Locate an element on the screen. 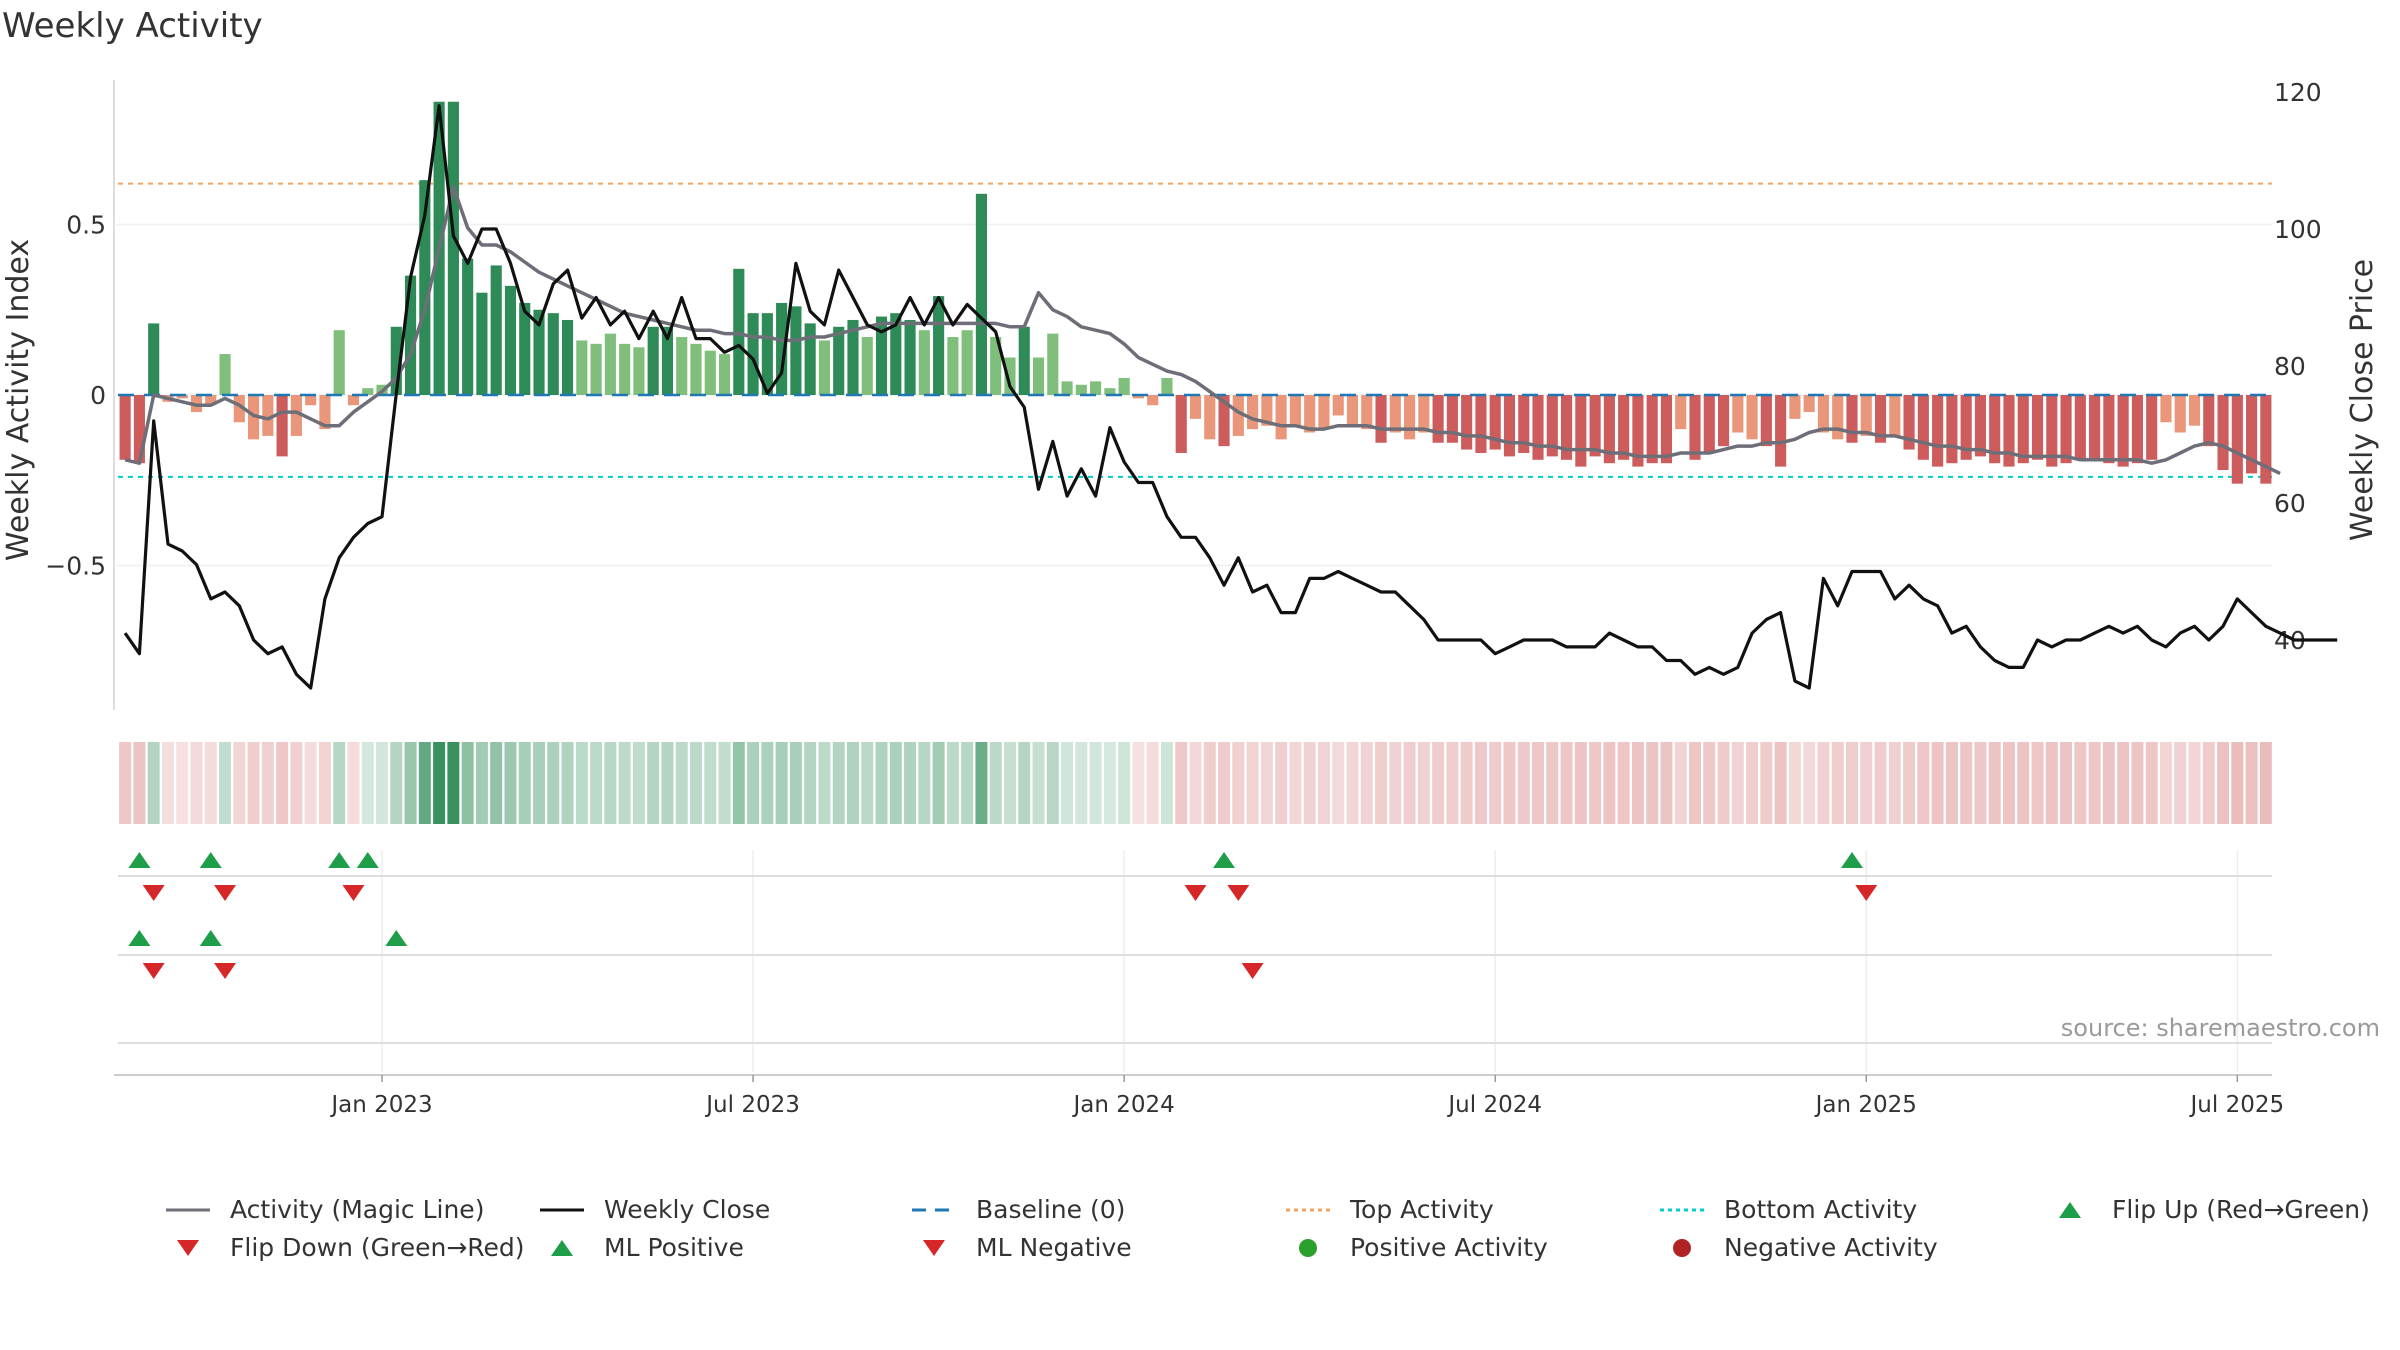  legend-item-weekly-close: Weekly Close is located at coordinates (655, 1209).